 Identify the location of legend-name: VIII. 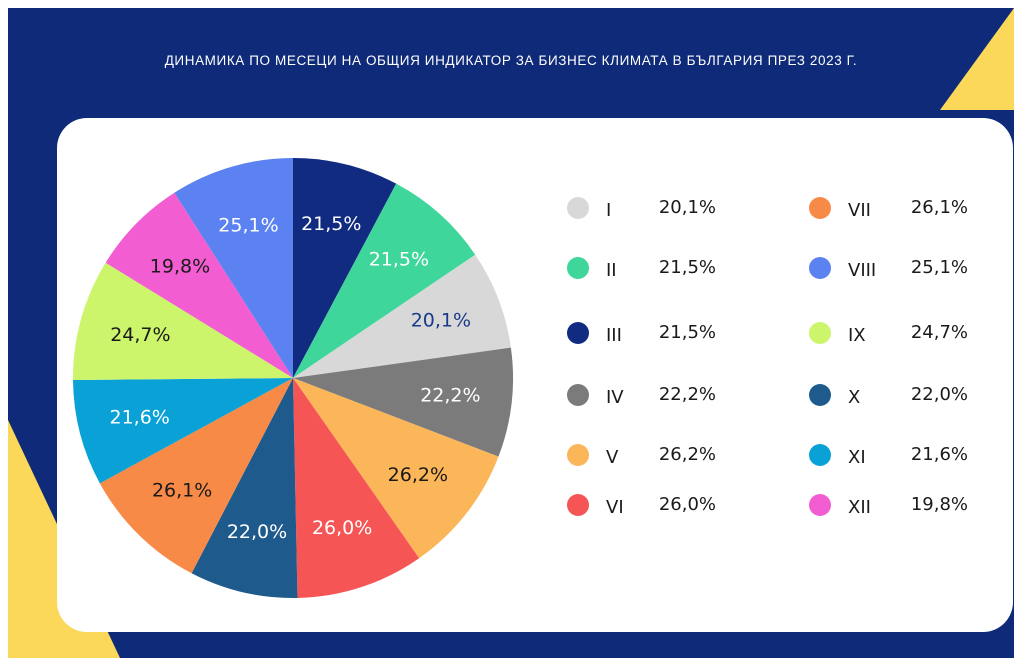
(862, 270).